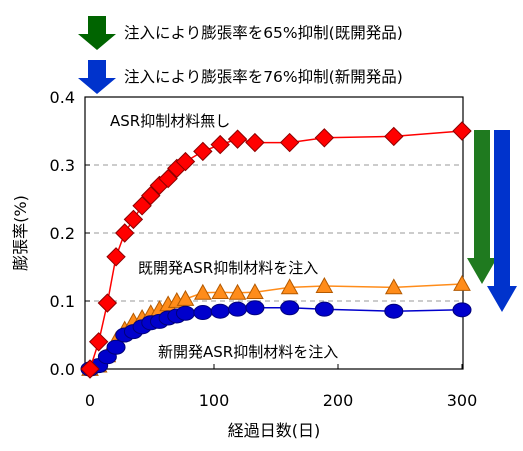  I want to click on legend-blue-row: 注入により膨張率を76%抑制(新開発品), so click(240, 77).